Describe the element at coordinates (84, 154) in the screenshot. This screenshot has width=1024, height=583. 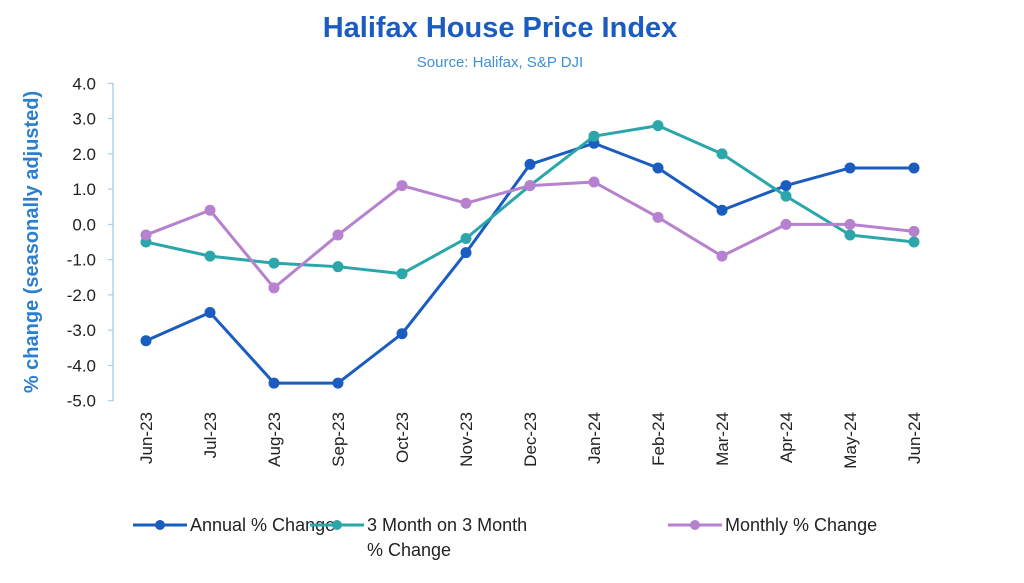
I see `y-tick-label: 2.0` at that location.